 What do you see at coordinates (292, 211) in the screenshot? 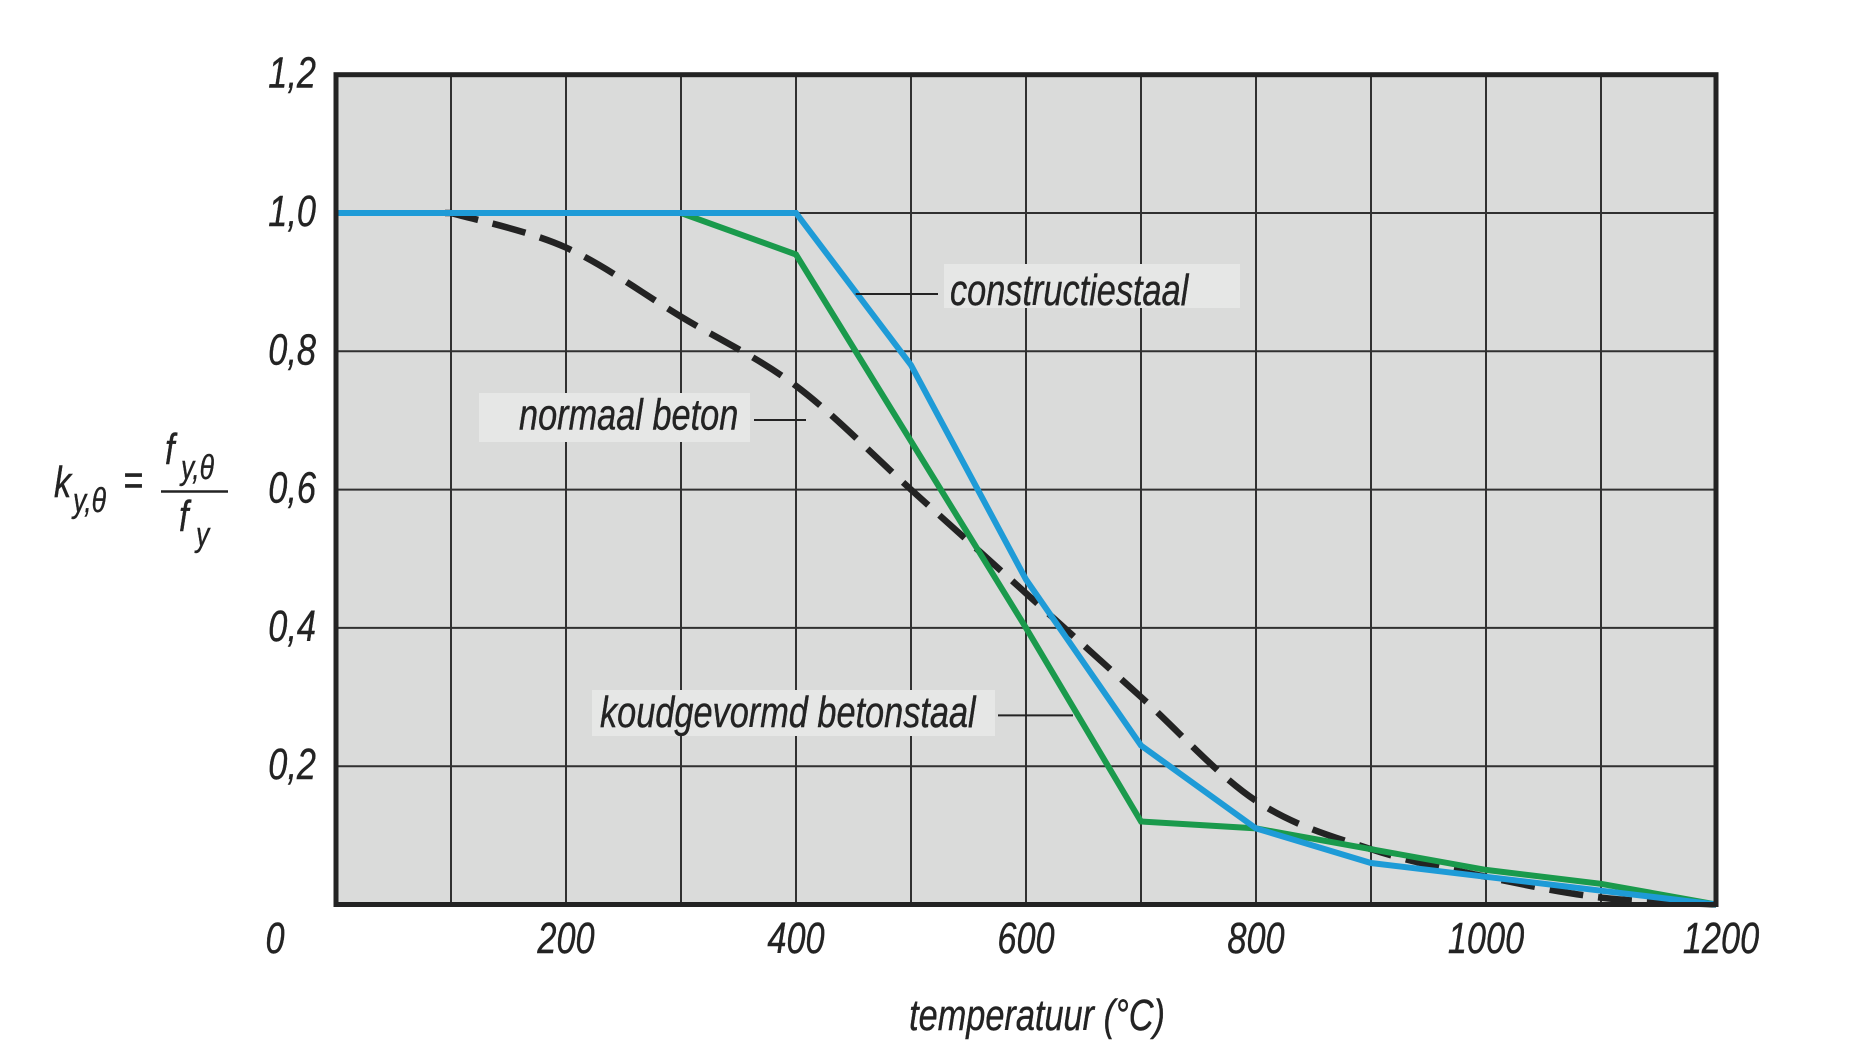
I see `svg-text: 1,0` at bounding box center [292, 211].